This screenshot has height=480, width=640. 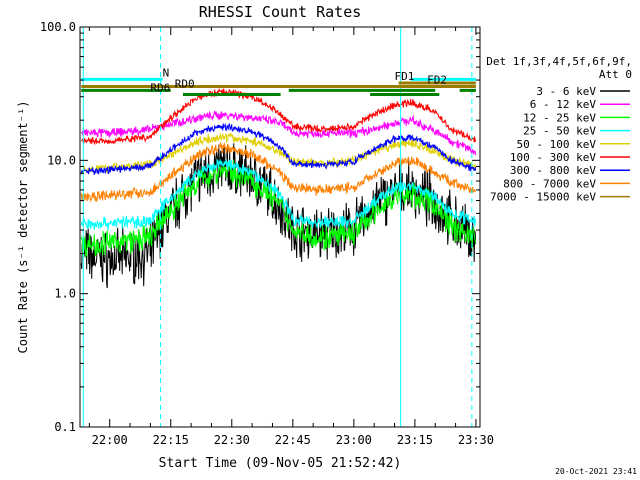 I want to click on chart-title: RHESSI Count Rates, so click(x=280, y=12).